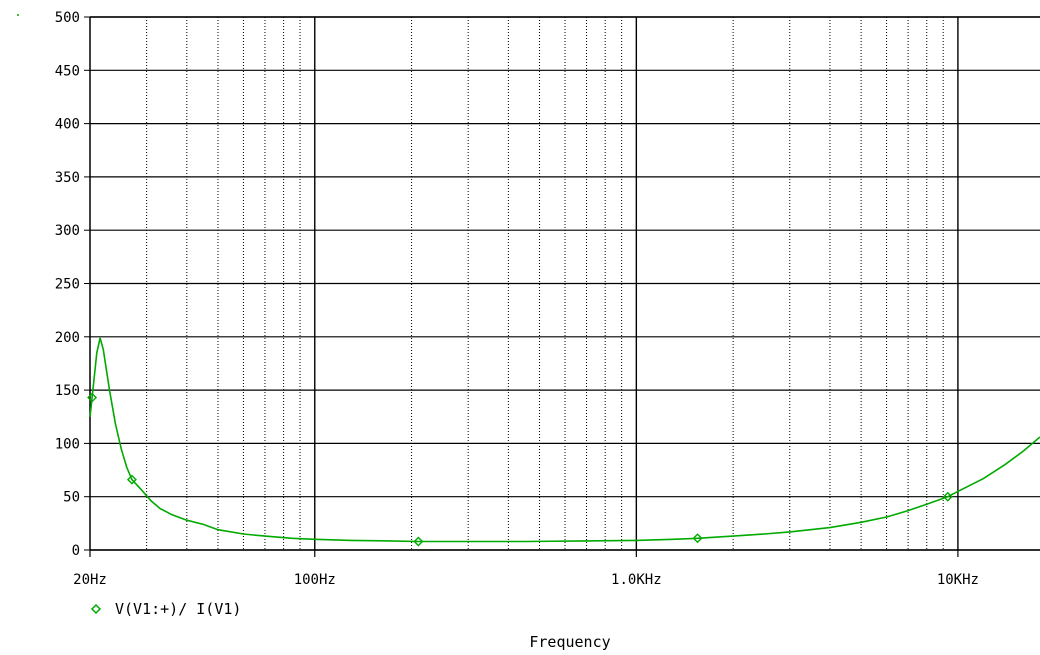 Image resolution: width=1040 pixels, height=655 pixels. I want to click on x-axis-title: Frequency, so click(569, 642).